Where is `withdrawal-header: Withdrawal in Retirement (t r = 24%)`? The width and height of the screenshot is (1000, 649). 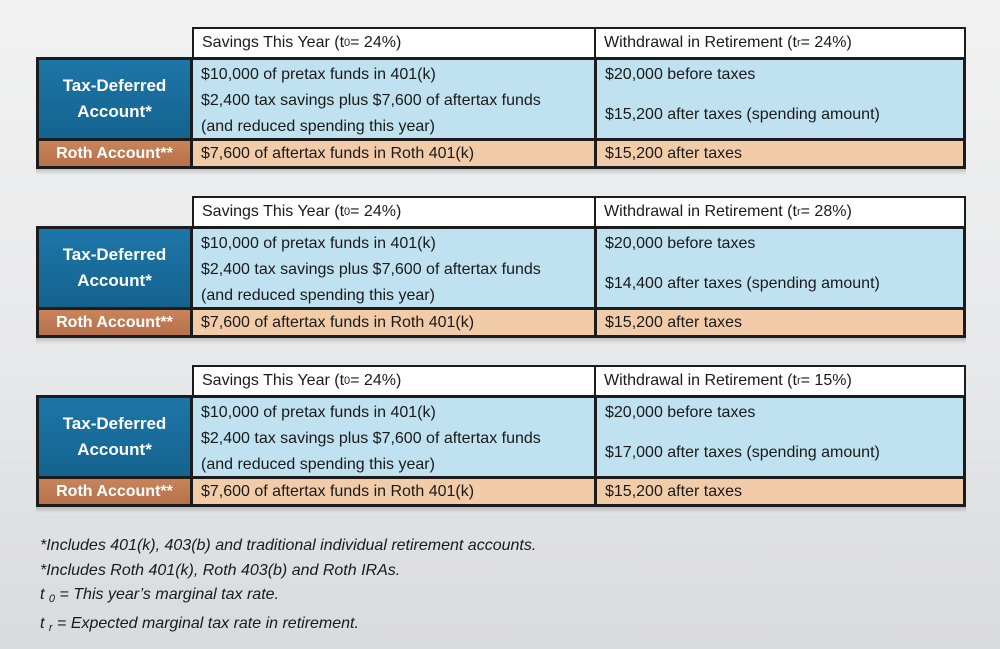 withdrawal-header: Withdrawal in Retirement (t r = 24%) is located at coordinates (780, 43).